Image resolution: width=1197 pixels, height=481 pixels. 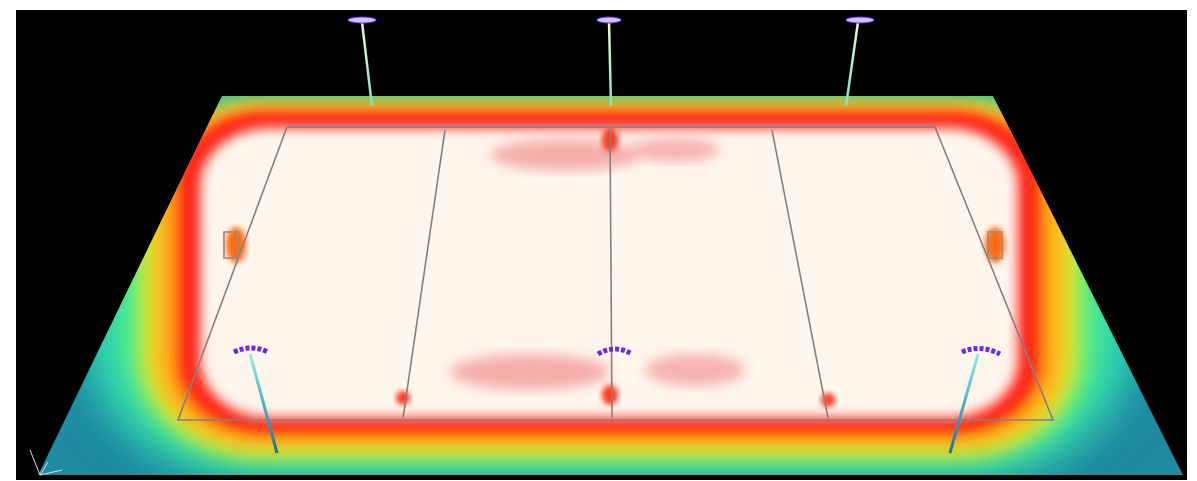 I want to click on pole-top-right, so click(x=859, y=61).